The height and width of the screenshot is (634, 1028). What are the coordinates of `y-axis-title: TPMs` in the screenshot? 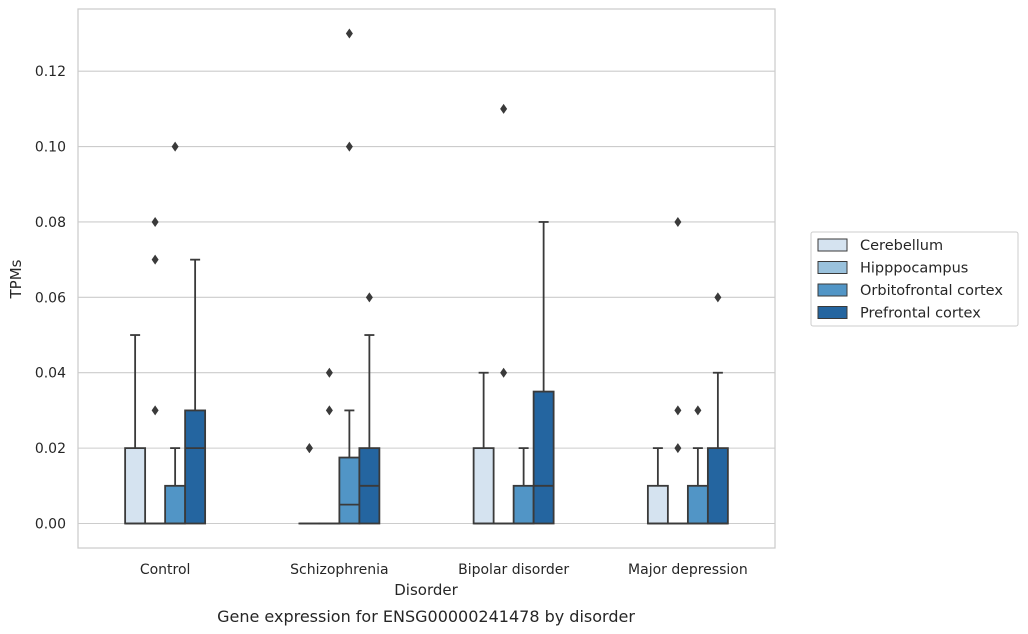 It's located at (16, 279).